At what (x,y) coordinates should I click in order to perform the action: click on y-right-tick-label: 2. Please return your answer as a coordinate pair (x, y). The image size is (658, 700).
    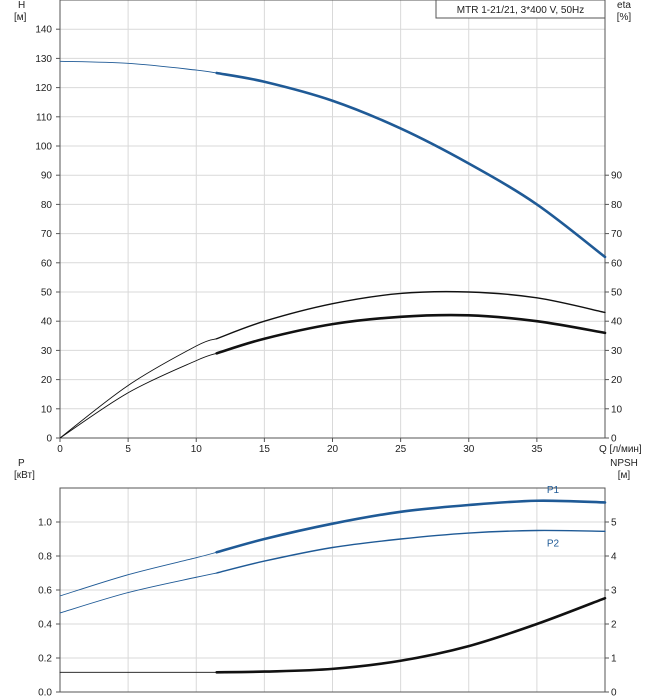
    Looking at the image, I should click on (614, 625).